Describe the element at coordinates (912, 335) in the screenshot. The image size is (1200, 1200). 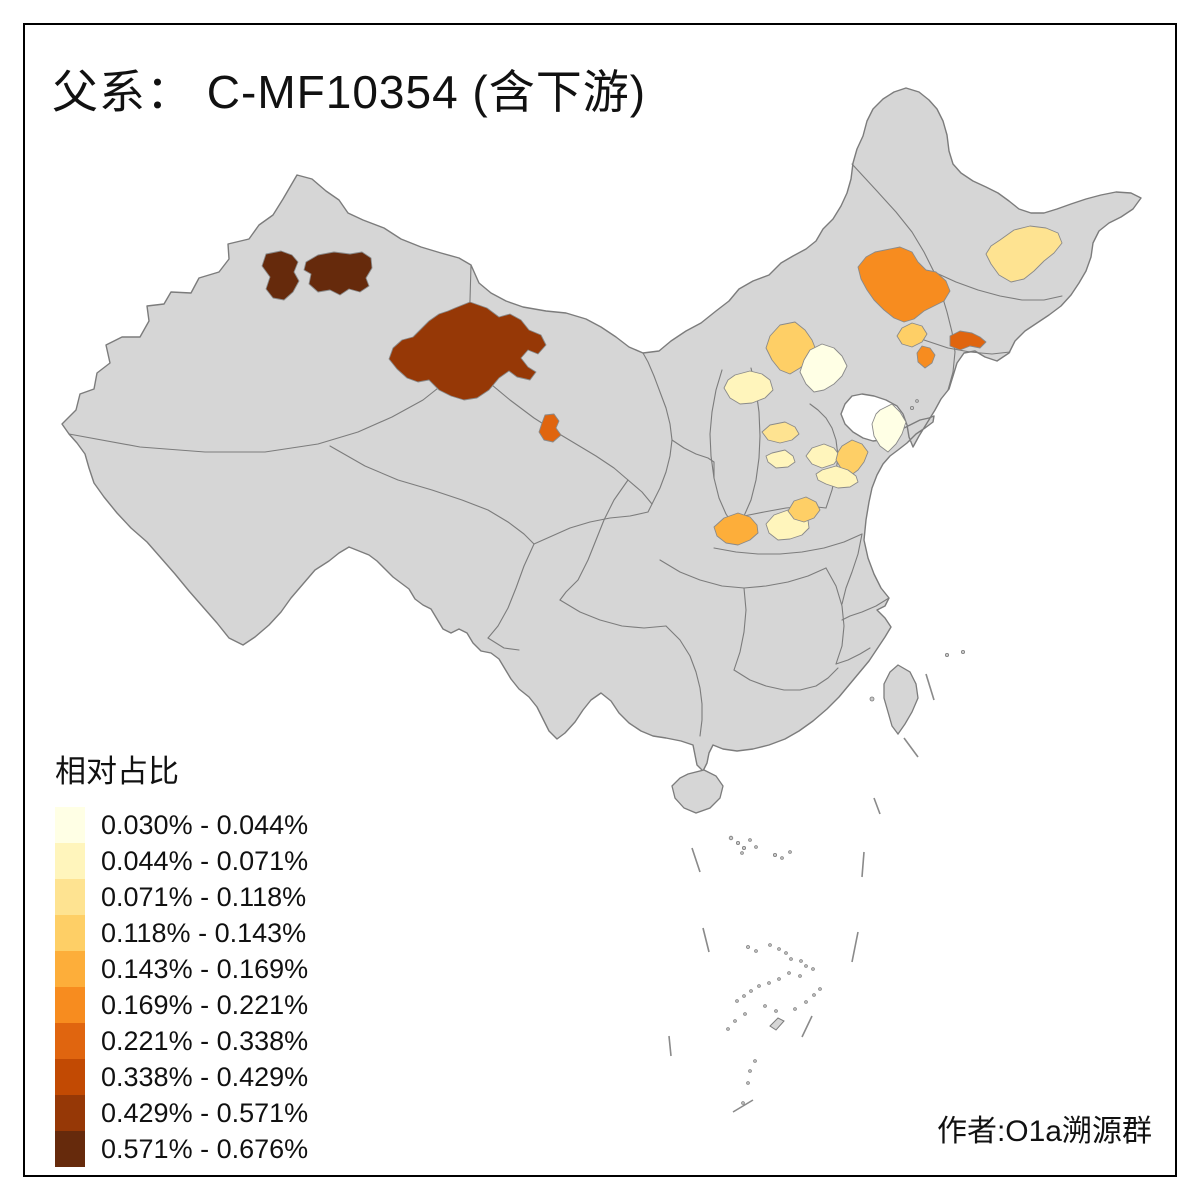
I see `region-w-liaoning-north` at that location.